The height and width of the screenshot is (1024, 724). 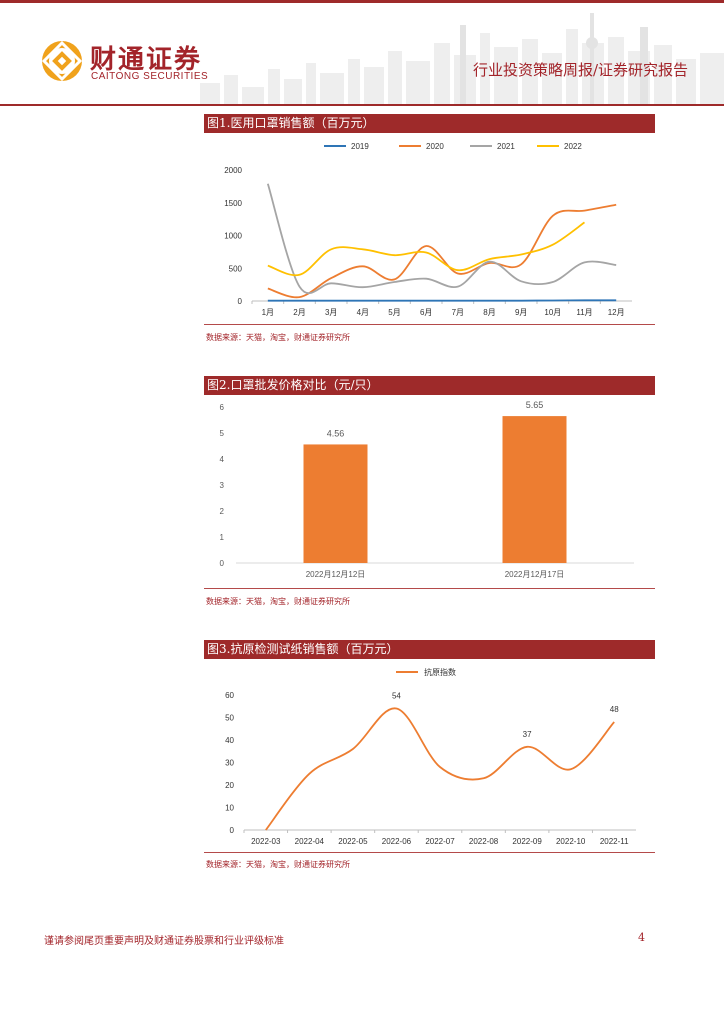 I want to click on x-tick-label: 2022月12月17日, so click(x=535, y=574).